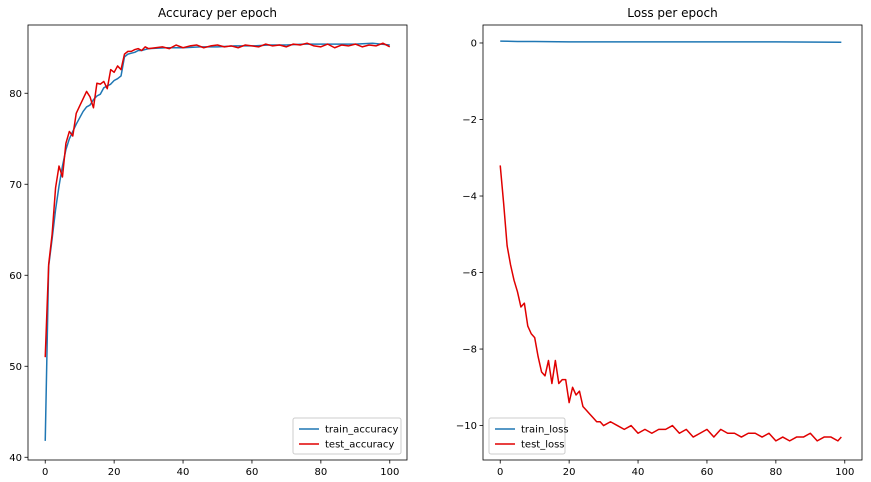 The height and width of the screenshot is (482, 871). What do you see at coordinates (469, 197) in the screenshot?
I see `y-tick-label: −4` at bounding box center [469, 197].